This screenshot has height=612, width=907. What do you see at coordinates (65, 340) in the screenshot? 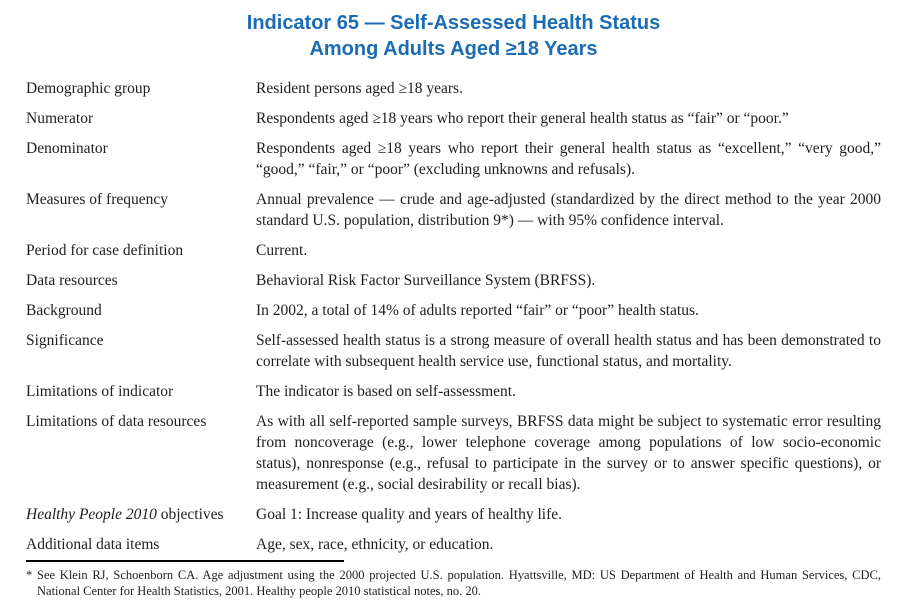
I see `row-label: Significance` at bounding box center [65, 340].